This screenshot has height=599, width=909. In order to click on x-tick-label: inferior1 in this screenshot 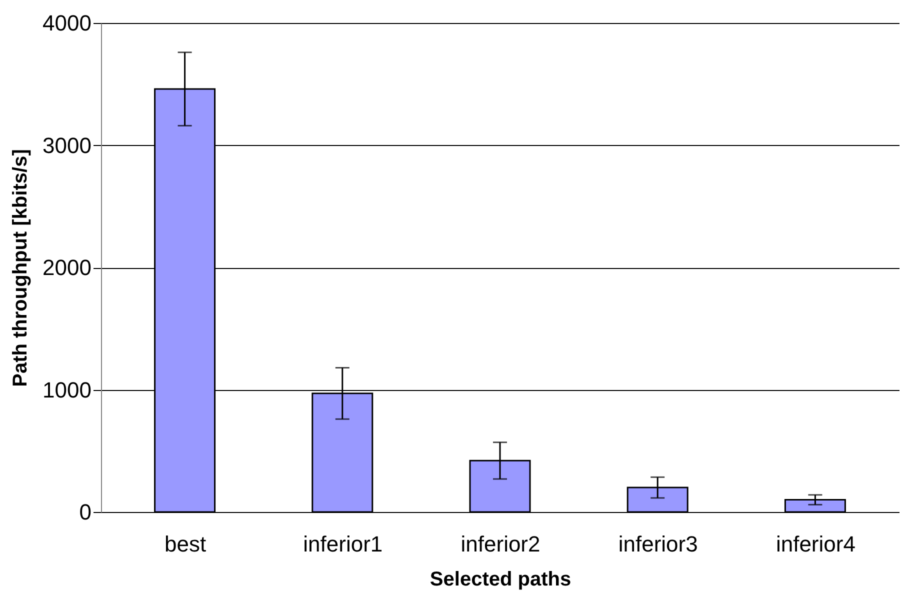, I will do `click(343, 544)`.